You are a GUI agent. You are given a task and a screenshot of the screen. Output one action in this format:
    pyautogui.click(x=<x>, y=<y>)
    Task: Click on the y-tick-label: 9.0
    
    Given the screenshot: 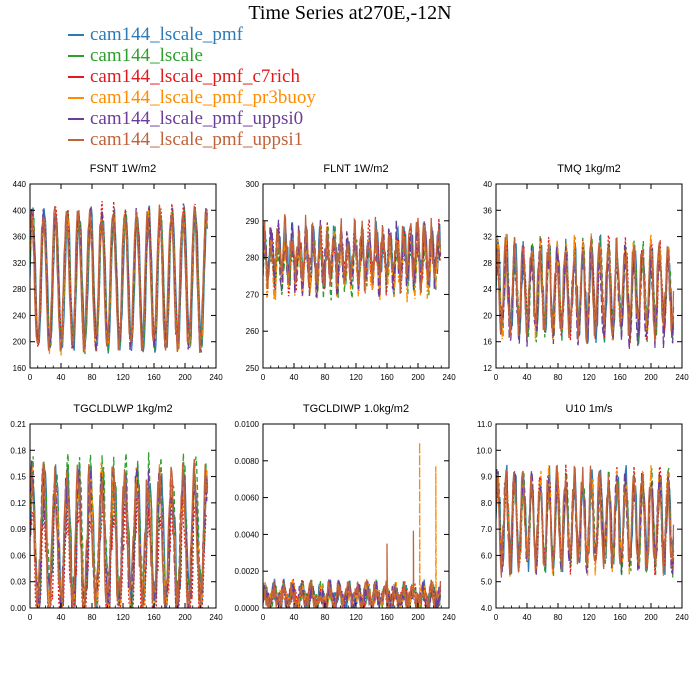 What is the action you would take?
    pyautogui.click(x=487, y=477)
    